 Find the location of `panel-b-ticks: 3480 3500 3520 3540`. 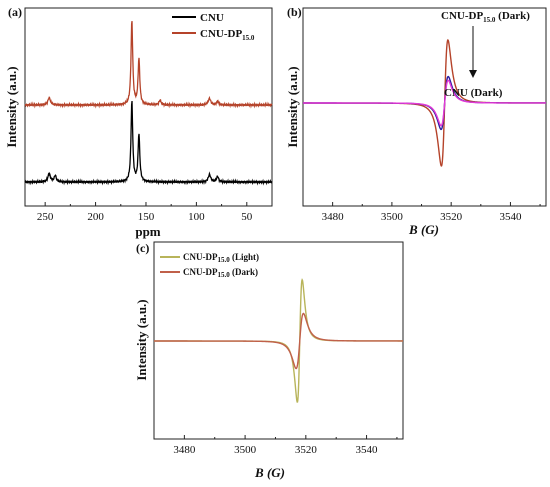

panel-b-ticks: 3480 3500 3520 3540 is located at coordinates (431, 212).